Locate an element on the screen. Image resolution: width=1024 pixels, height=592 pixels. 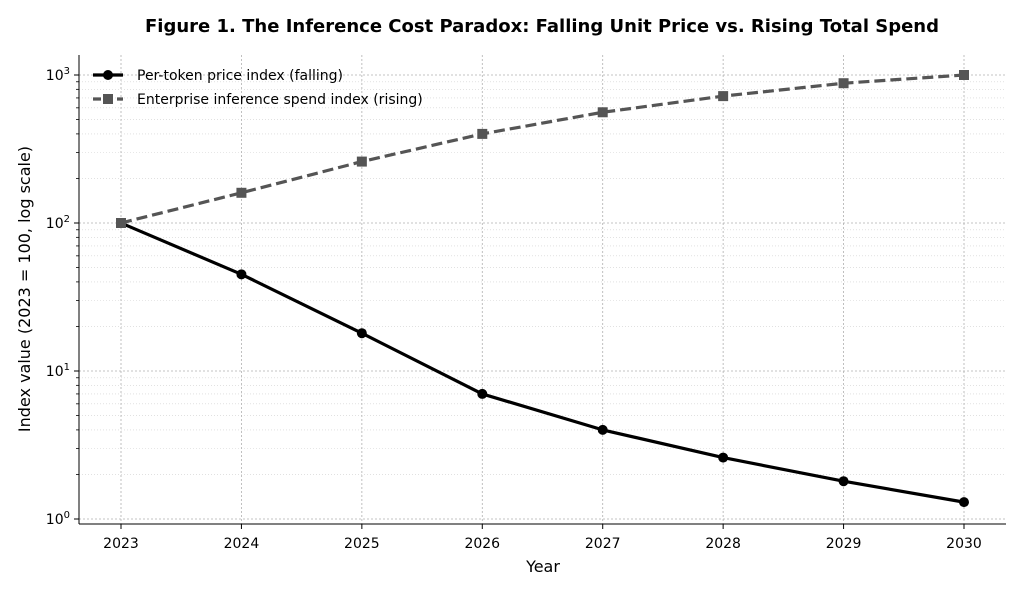
y-tick-label: 10² is located at coordinates (58, 223).